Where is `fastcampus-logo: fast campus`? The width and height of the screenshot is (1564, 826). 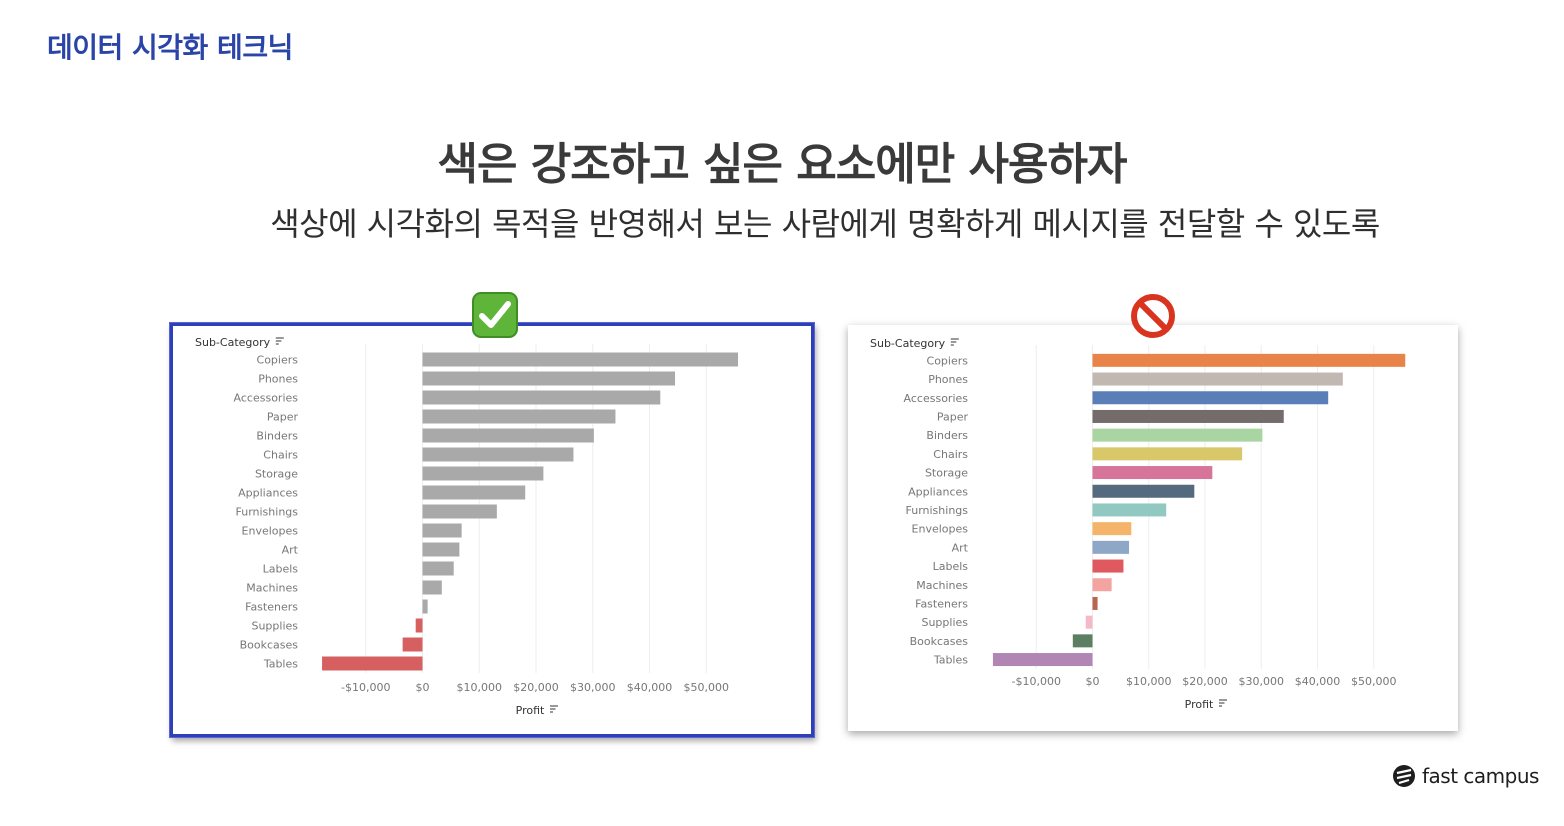 fastcampus-logo: fast campus is located at coordinates (1465, 776).